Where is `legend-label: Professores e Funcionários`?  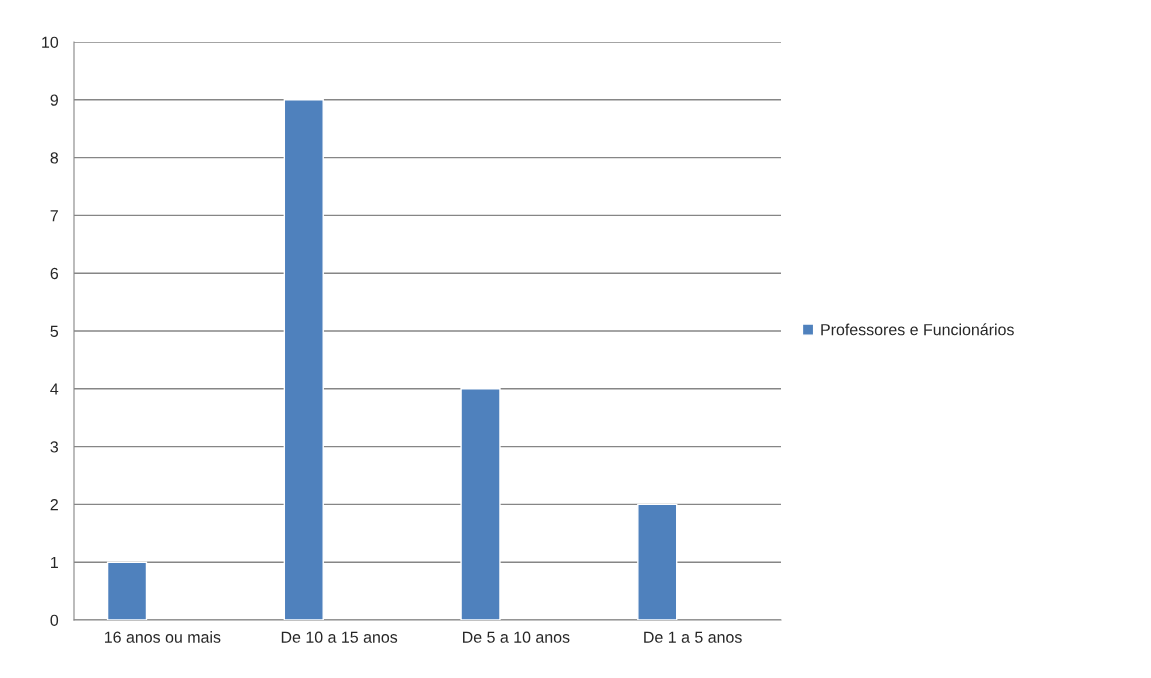 legend-label: Professores e Funcionários is located at coordinates (917, 329).